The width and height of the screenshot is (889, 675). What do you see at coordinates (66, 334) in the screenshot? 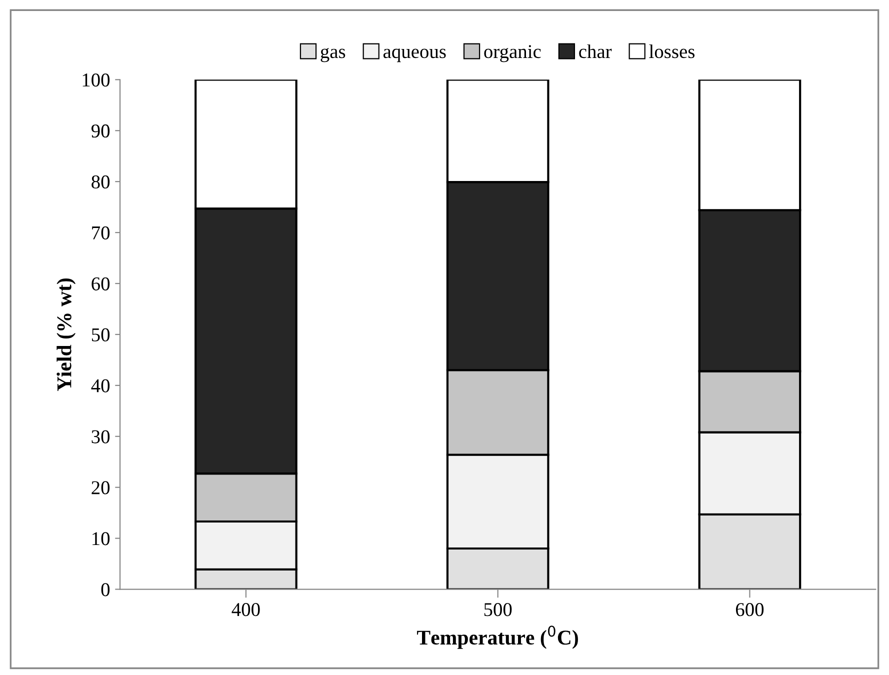
I see `y-axis-title: Yield (% wt)` at bounding box center [66, 334].